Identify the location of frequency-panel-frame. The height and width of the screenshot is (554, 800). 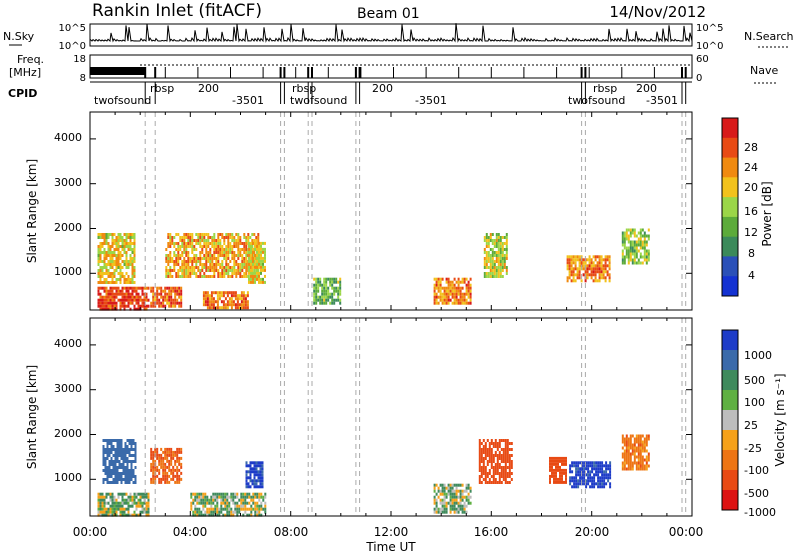
(391, 66).